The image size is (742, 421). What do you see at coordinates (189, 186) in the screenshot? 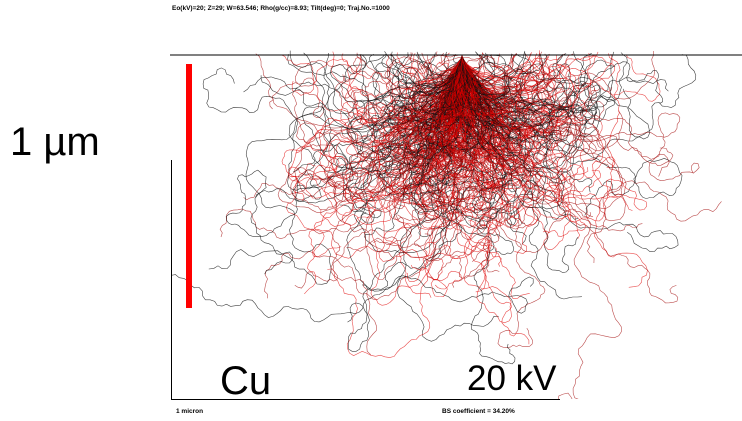
I see `scale-bar` at bounding box center [189, 186].